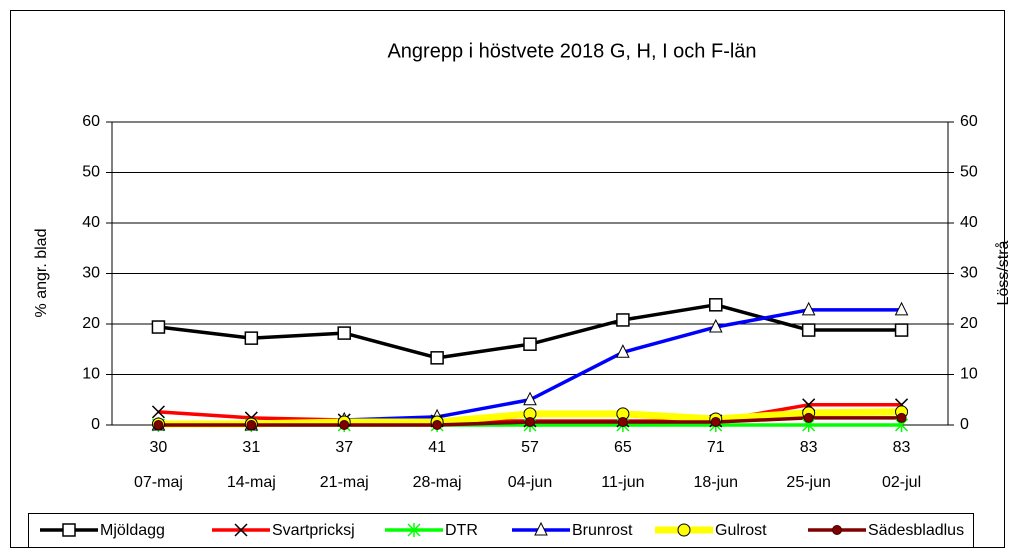 Image resolution: width=1016 pixels, height=558 pixels. Describe the element at coordinates (41, 273) in the screenshot. I see `y-axis-label: % angr. blad` at that location.